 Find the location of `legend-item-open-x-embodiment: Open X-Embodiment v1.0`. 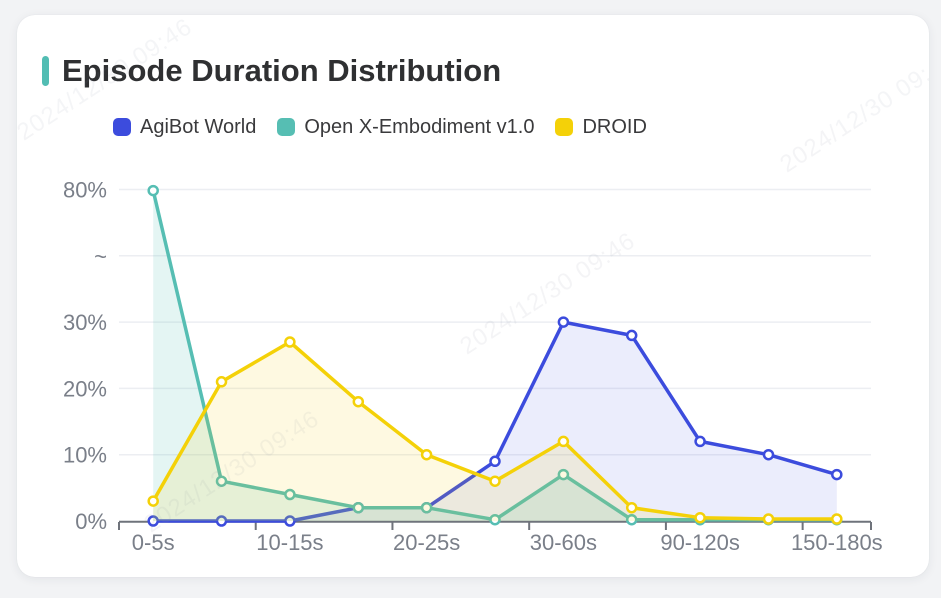

legend-item-open-x-embodiment: Open X-Embodiment v1.0 is located at coordinates (405, 127).